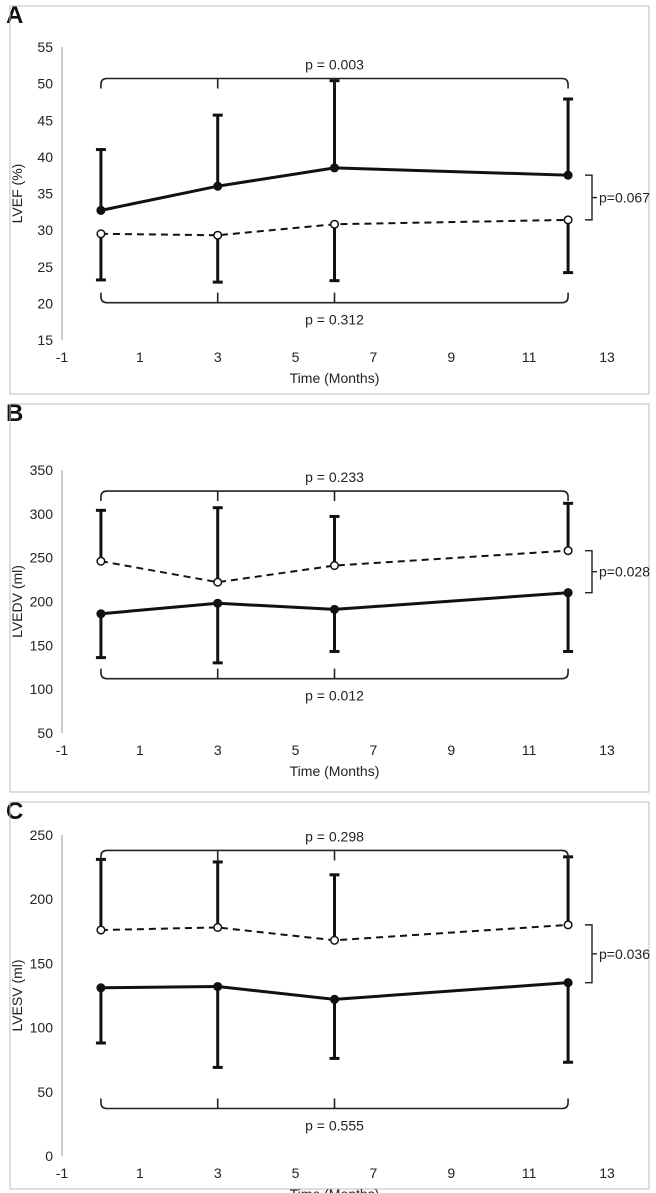 The image size is (656, 1193). I want to click on top-p-value: p = 0.233, so click(334, 477).